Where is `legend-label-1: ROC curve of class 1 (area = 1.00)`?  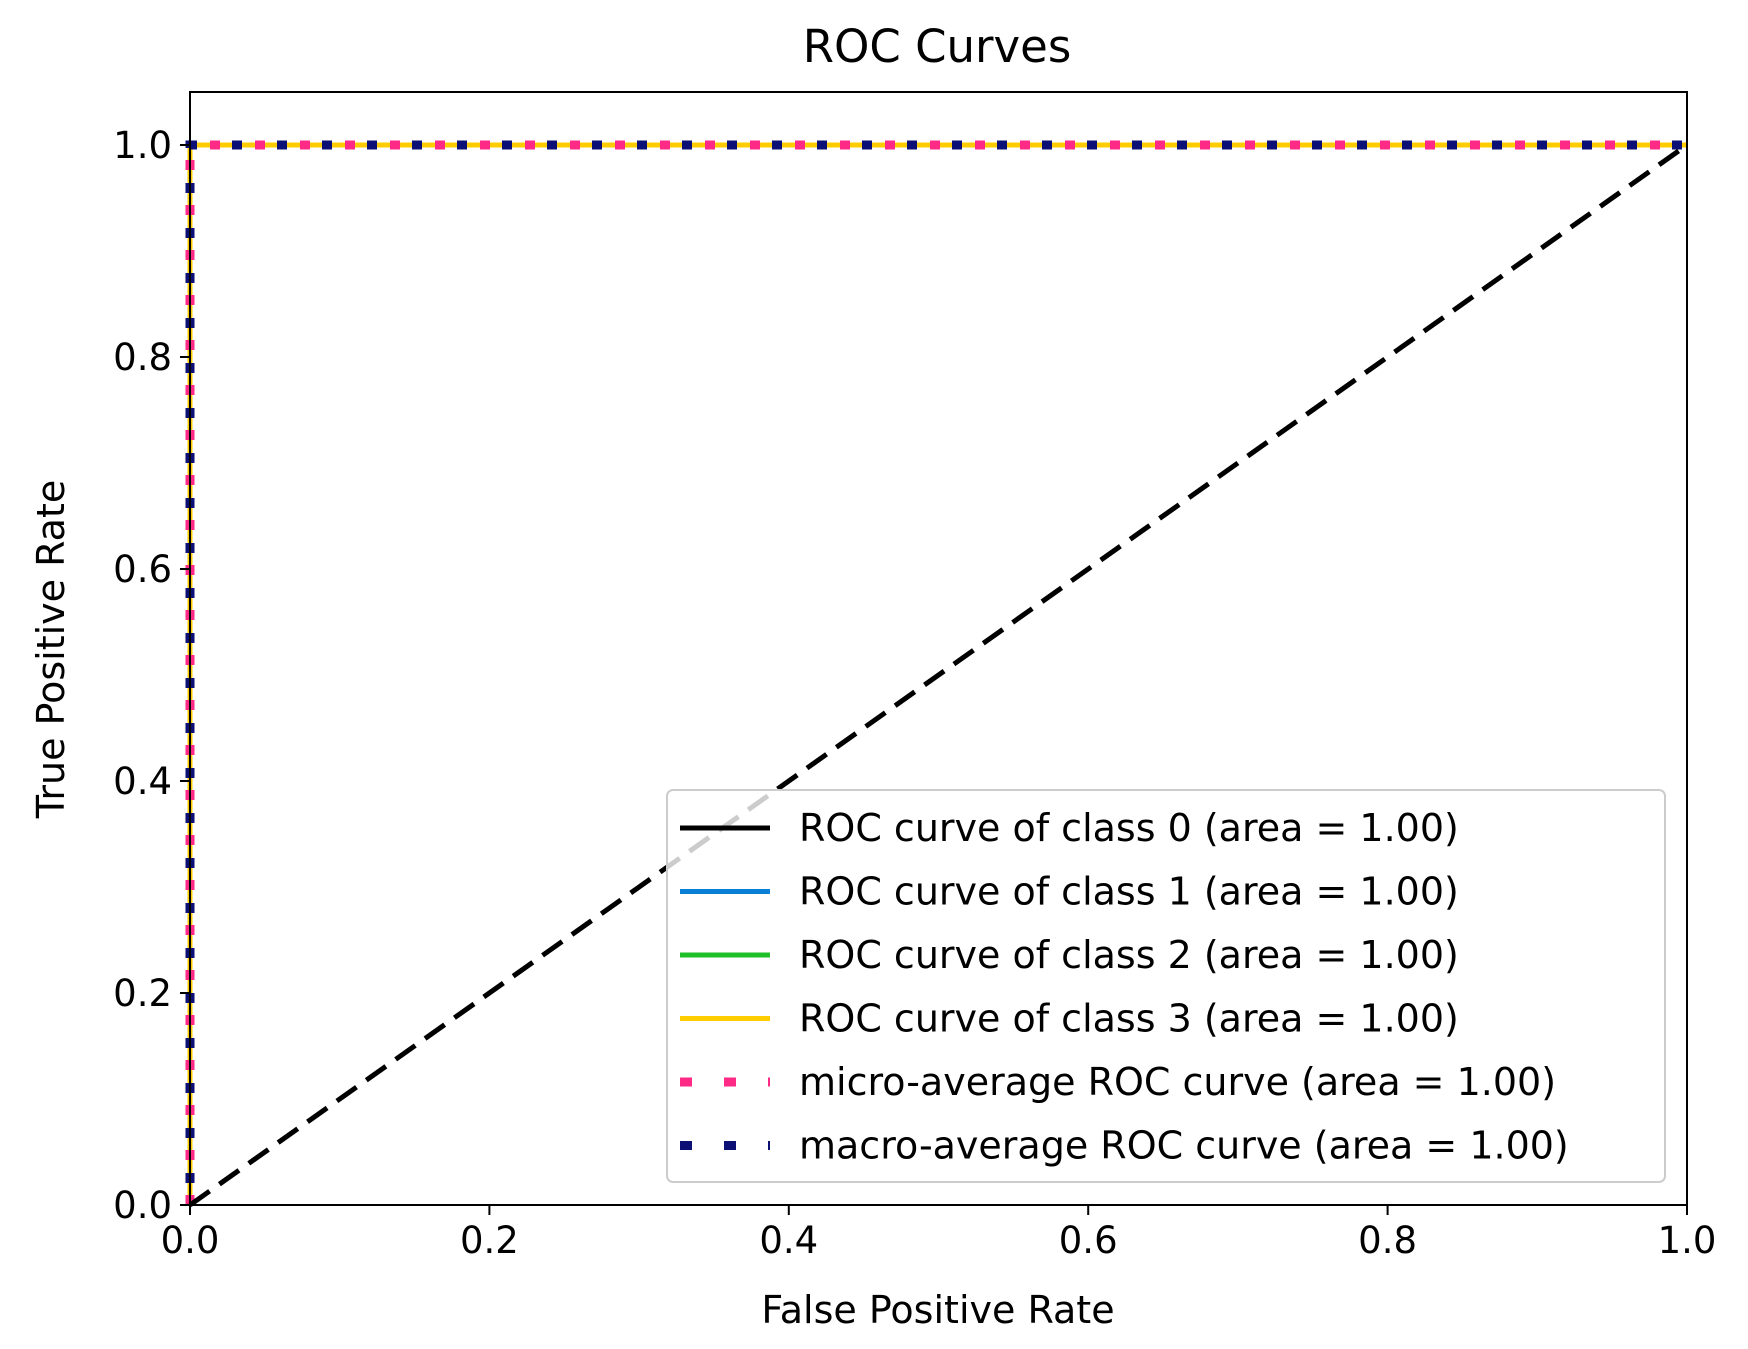 legend-label-1: ROC curve of class 1 (area = 1.00) is located at coordinates (1129, 892).